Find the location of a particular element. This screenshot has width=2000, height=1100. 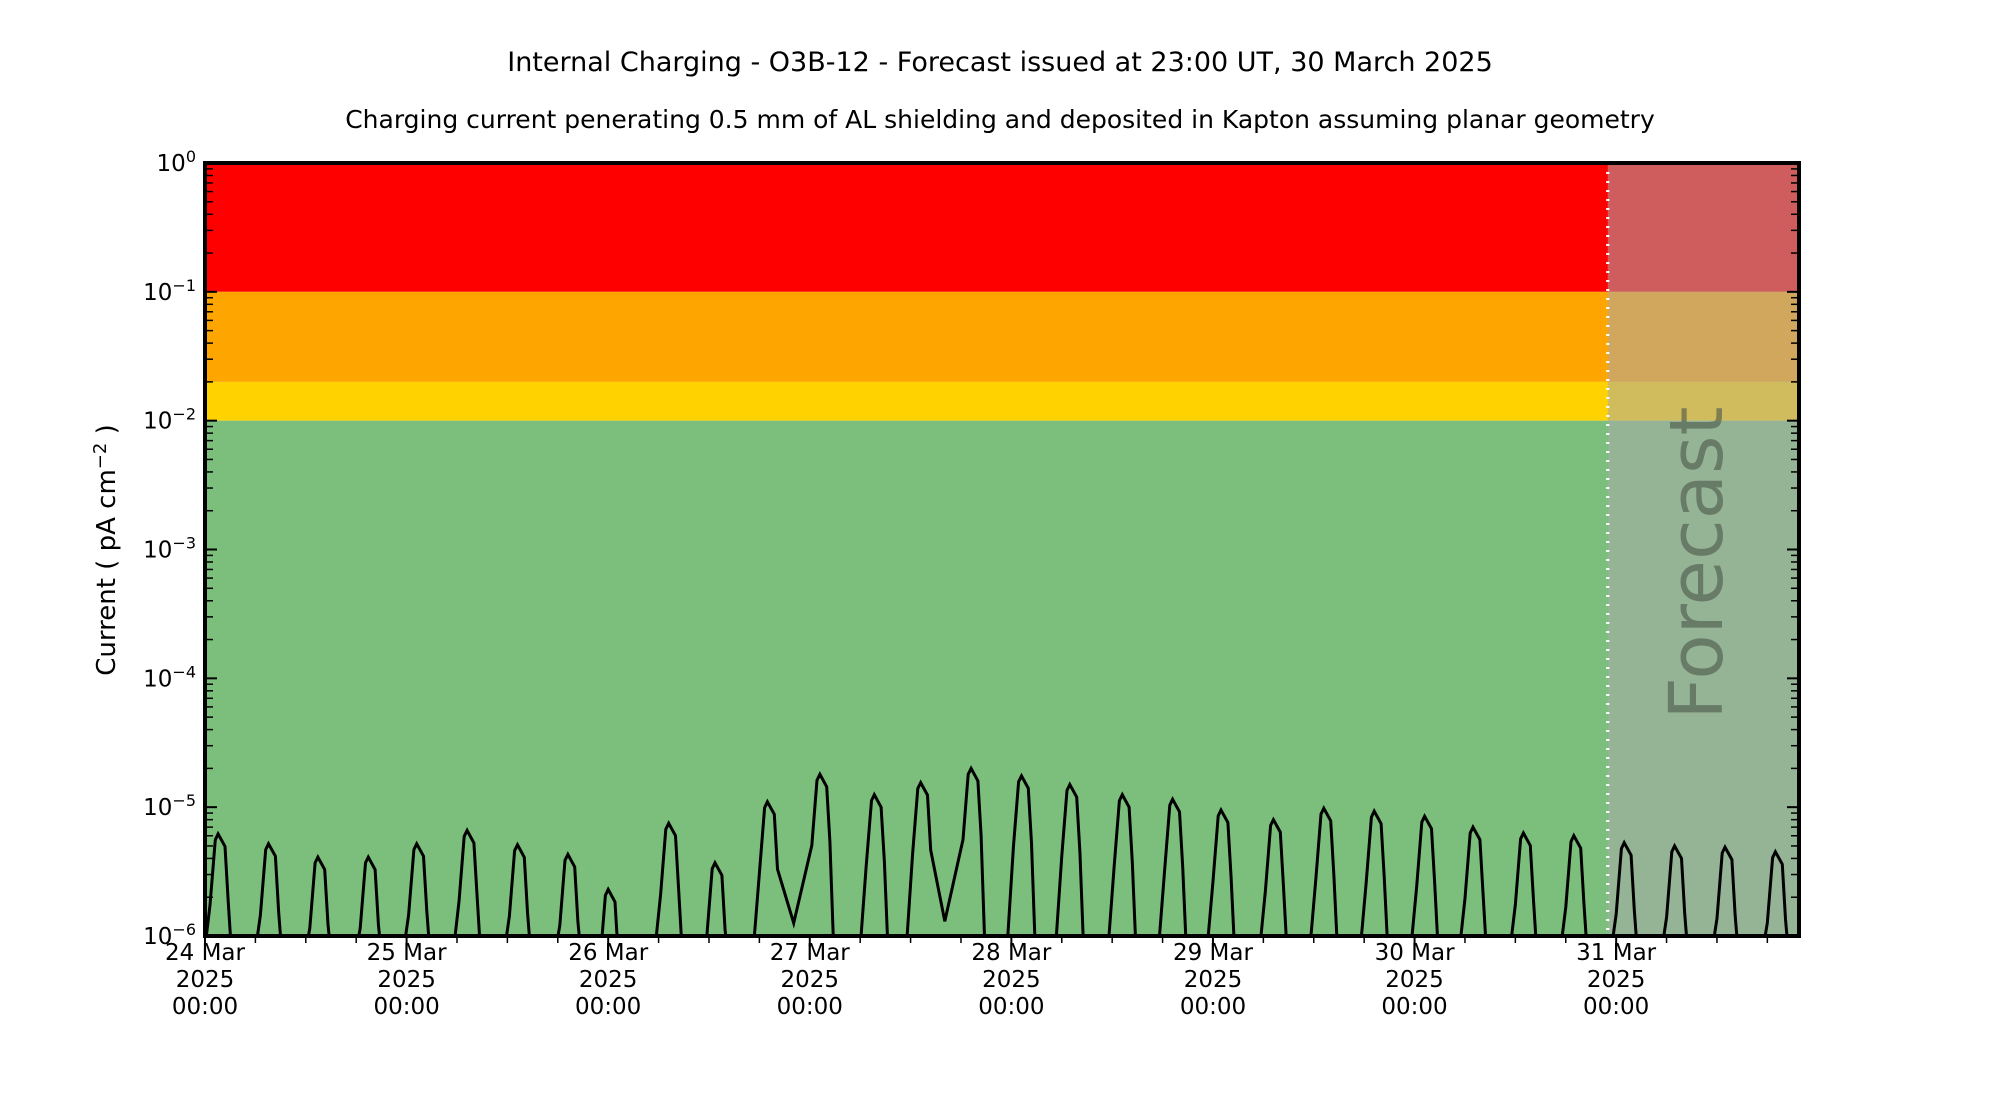

band-caution-gold is located at coordinates (1002, 401).